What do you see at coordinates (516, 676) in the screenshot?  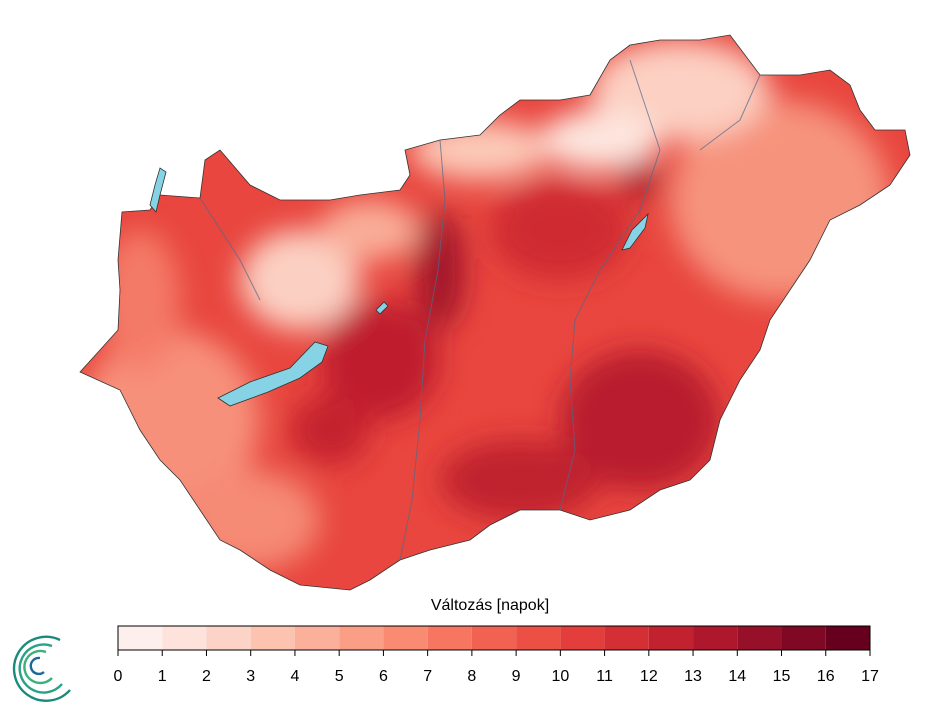 I see `tick-label: 9` at bounding box center [516, 676].